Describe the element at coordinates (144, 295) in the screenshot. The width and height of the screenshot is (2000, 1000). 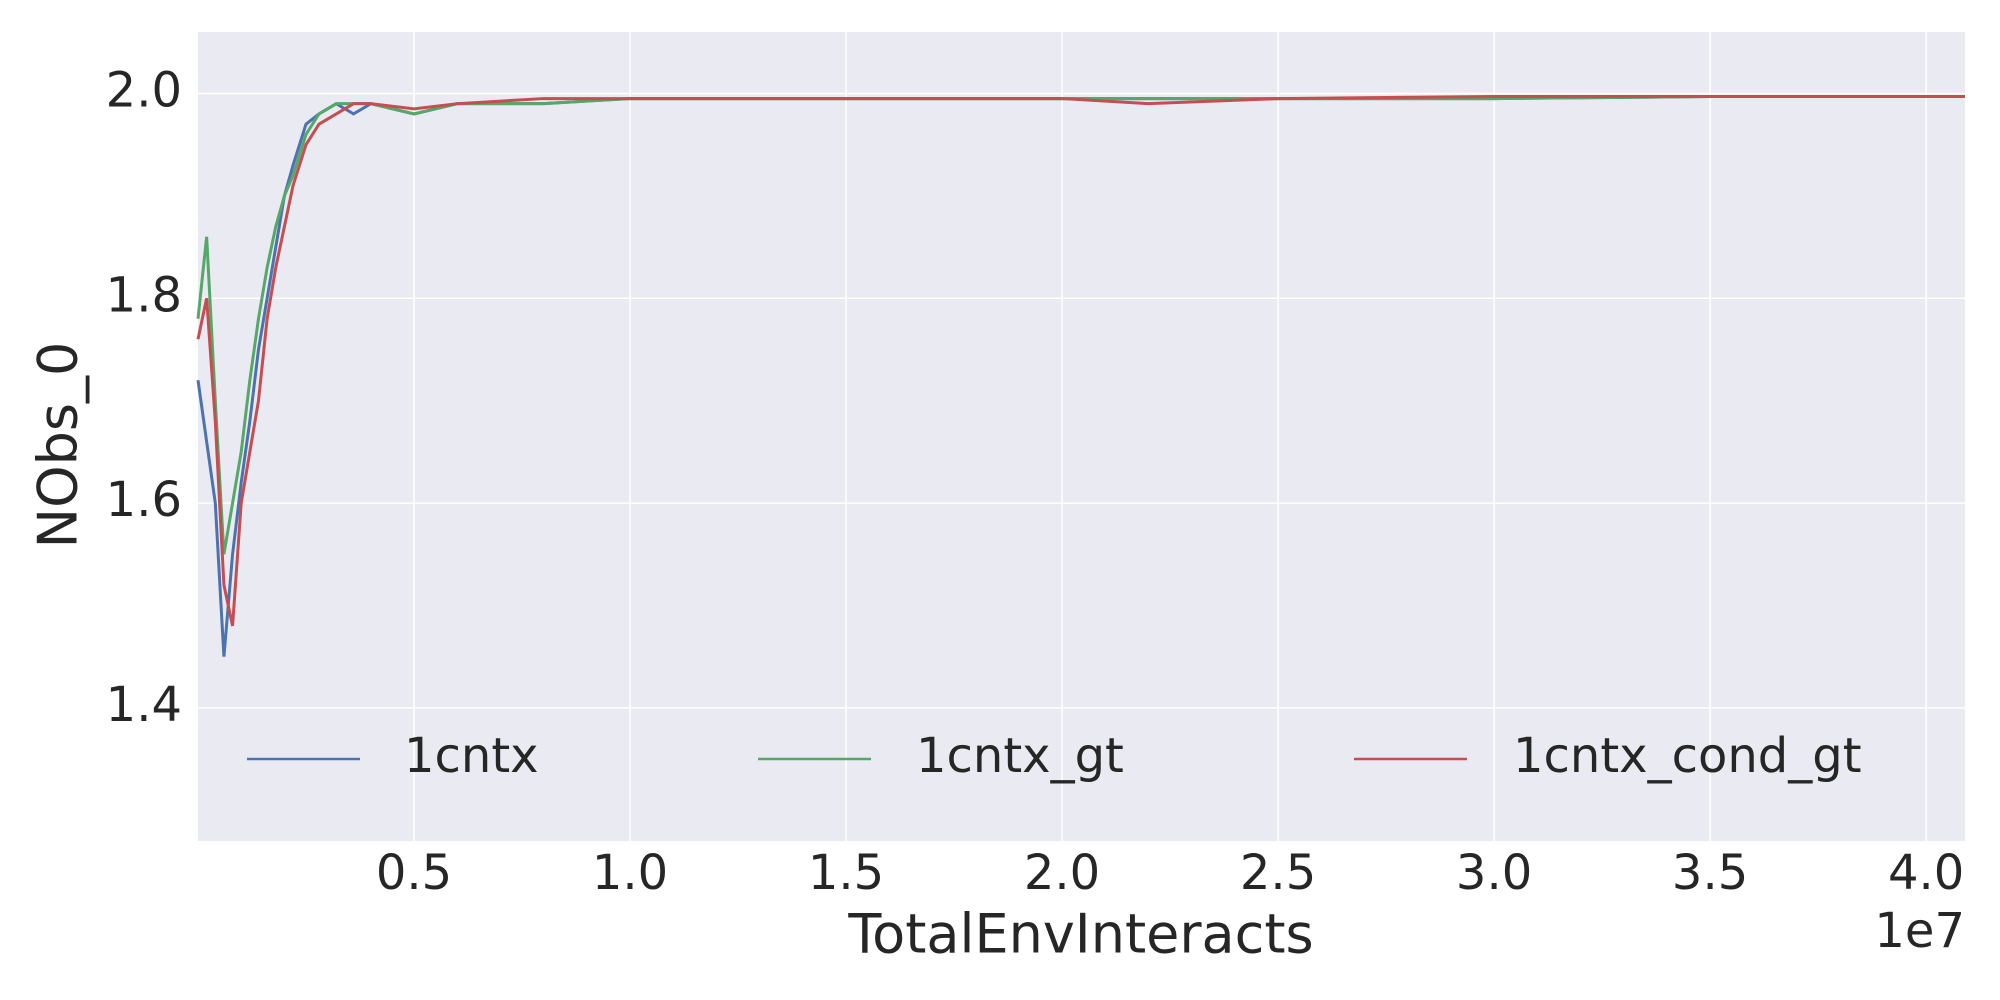
I see `y-tick-label: 1.8` at that location.